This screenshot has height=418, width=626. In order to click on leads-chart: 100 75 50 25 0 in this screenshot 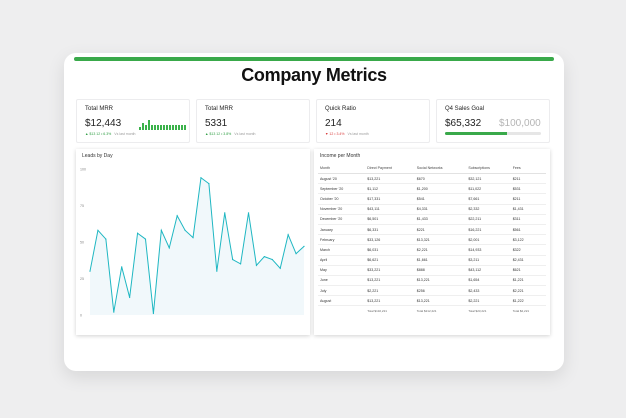, I will do `click(192, 243)`.